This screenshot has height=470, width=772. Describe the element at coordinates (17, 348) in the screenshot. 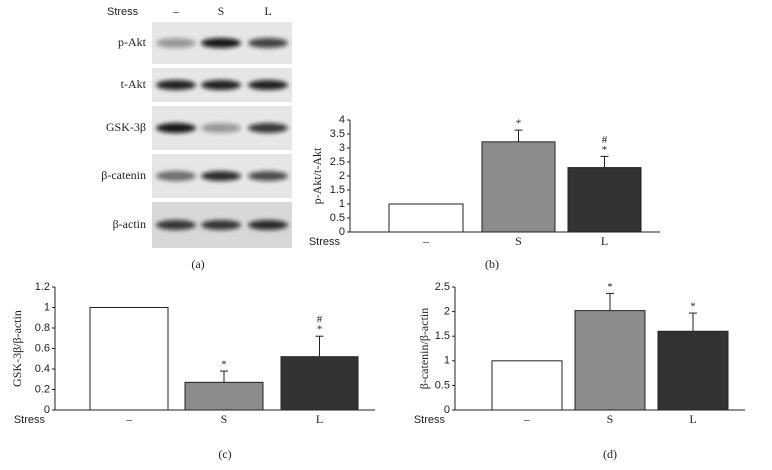

I see `y-axis-label: GSK-3β/β-actin` at that location.